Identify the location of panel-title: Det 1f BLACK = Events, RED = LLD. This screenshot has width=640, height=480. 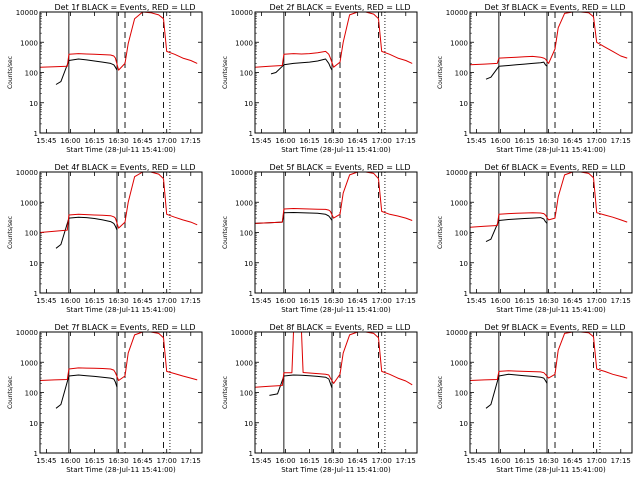
(124, 7).